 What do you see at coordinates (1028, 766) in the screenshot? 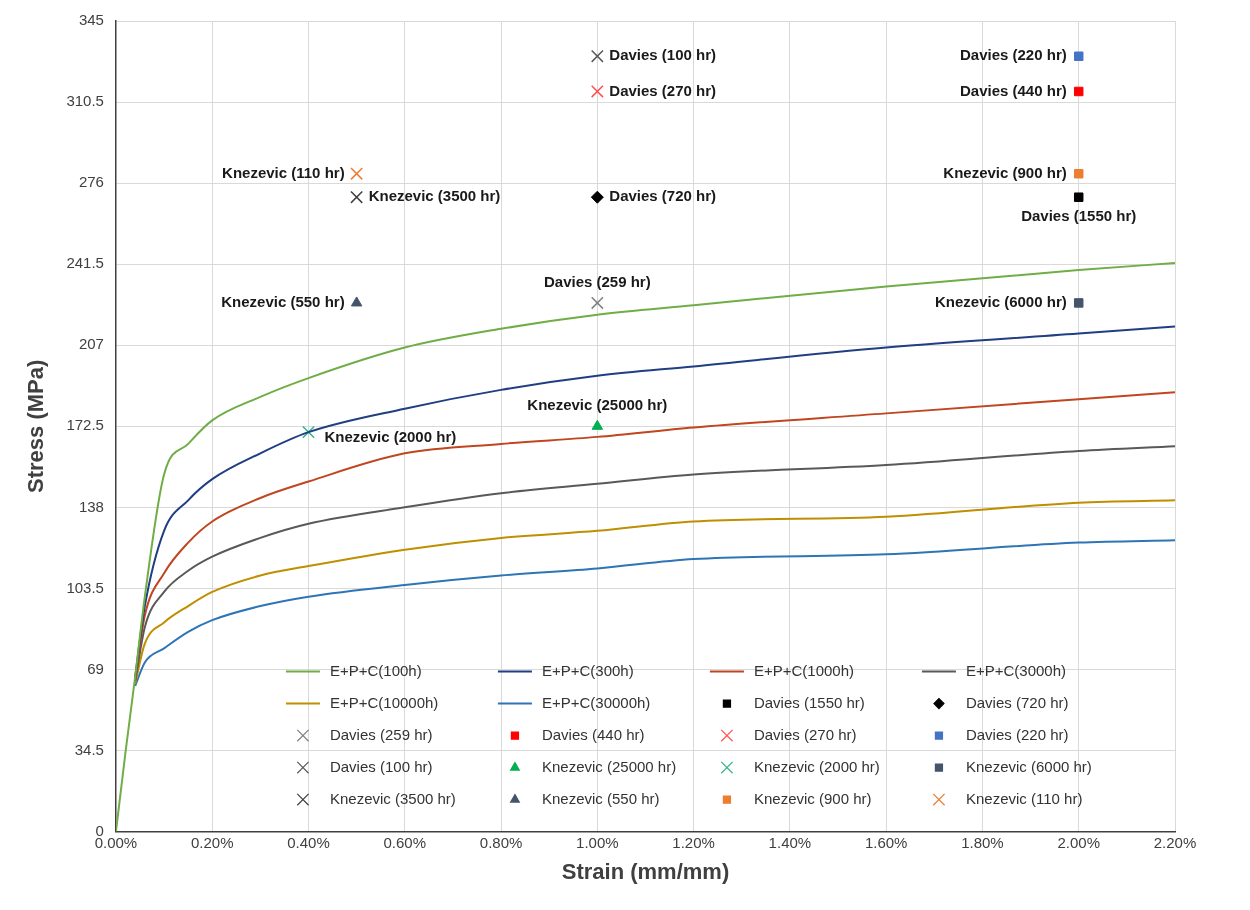
I see `legend-label: Knezevic (6000 hr)` at bounding box center [1028, 766].